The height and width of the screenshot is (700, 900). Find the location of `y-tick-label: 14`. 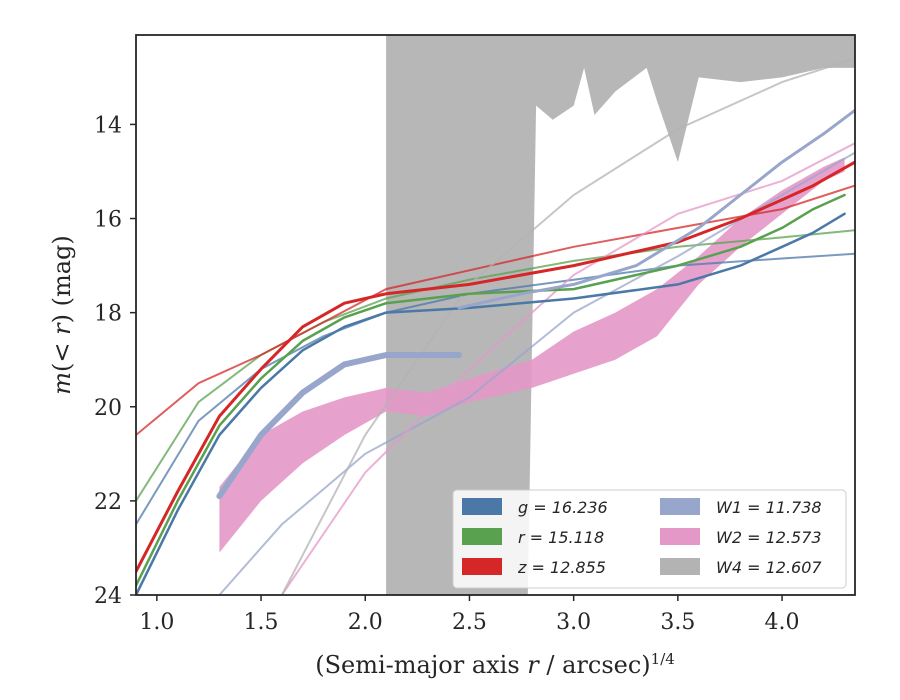

y-tick-label: 14 is located at coordinates (108, 125).